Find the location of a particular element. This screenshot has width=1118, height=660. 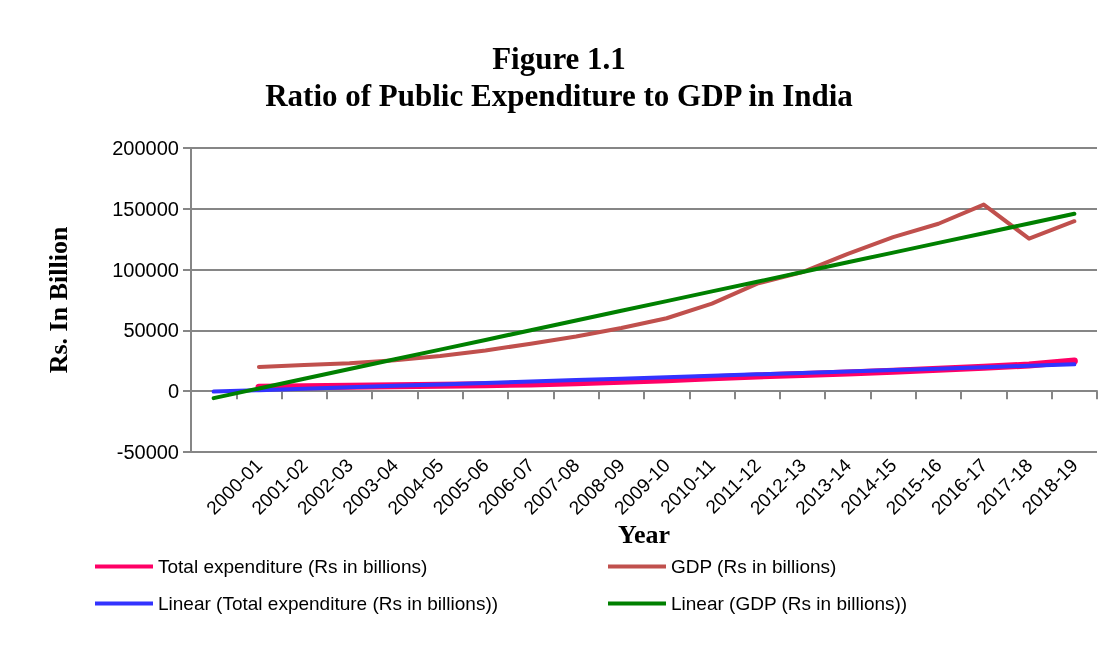

y-tick-label: 0 is located at coordinates (173, 391).